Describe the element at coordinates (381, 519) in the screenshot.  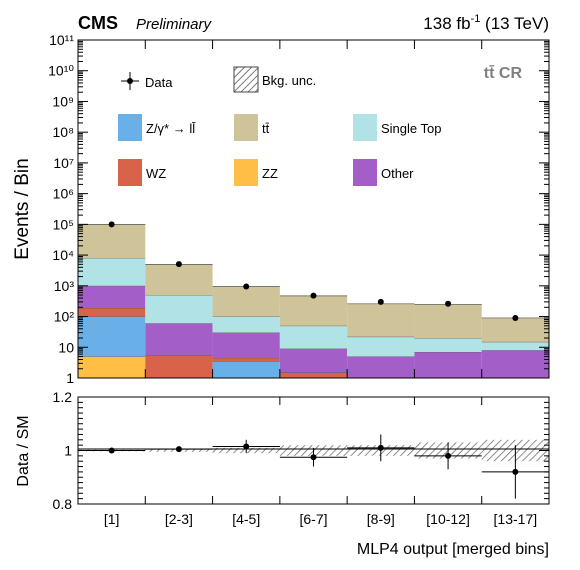
I see `x-tick-label-4: [8-9]` at that location.